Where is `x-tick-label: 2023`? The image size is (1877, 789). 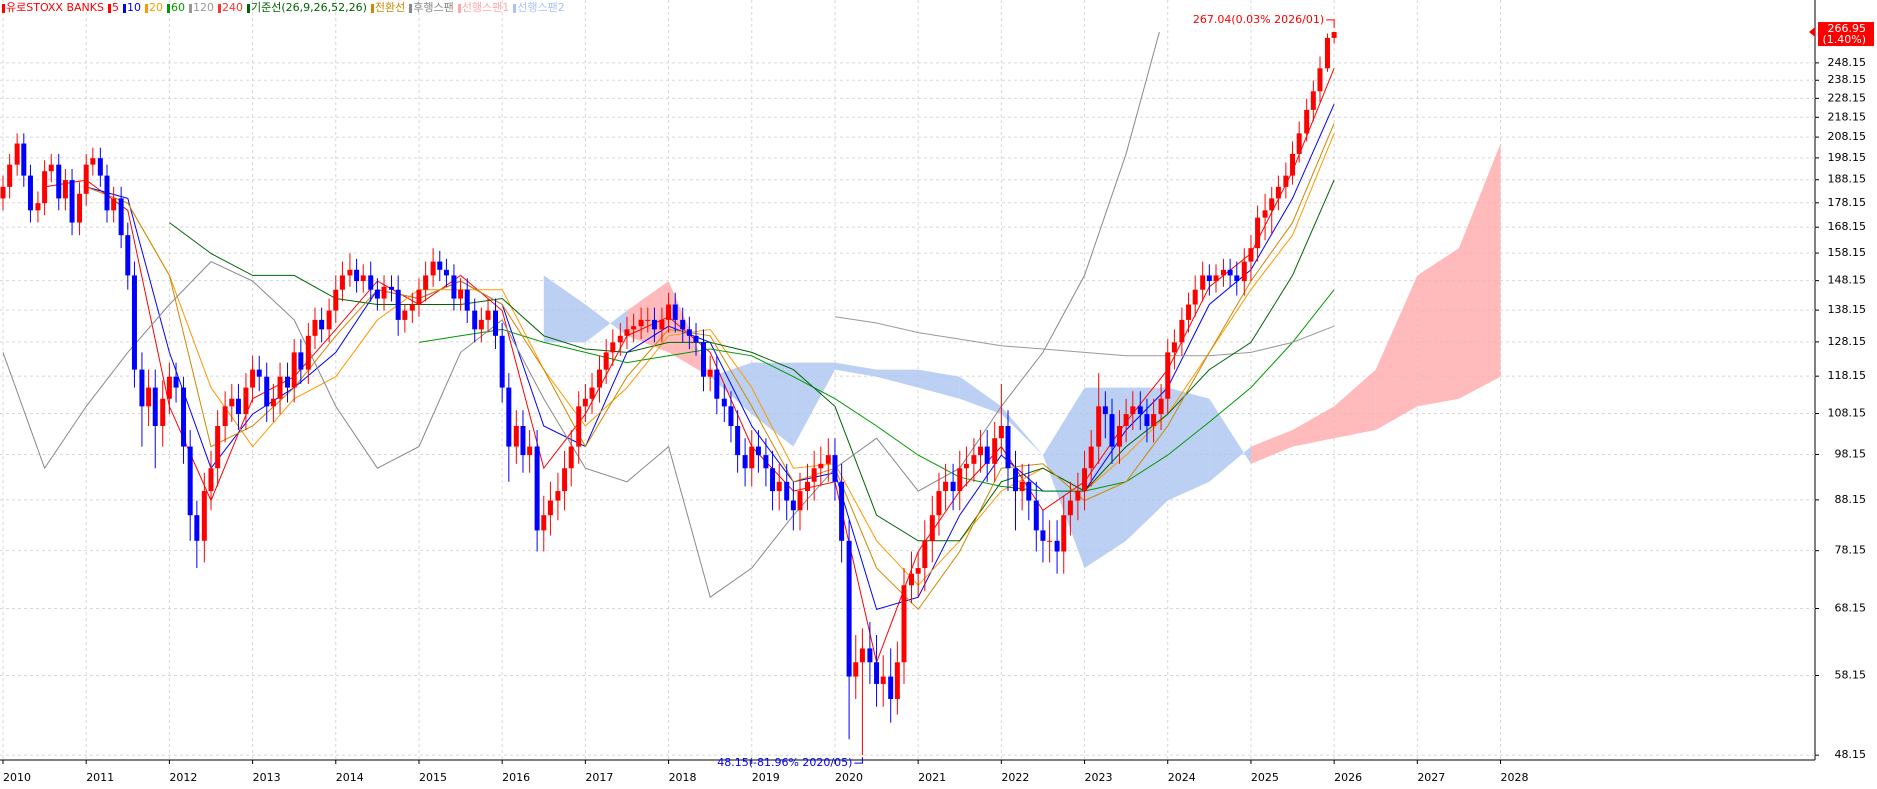 x-tick-label: 2023 is located at coordinates (1099, 777).